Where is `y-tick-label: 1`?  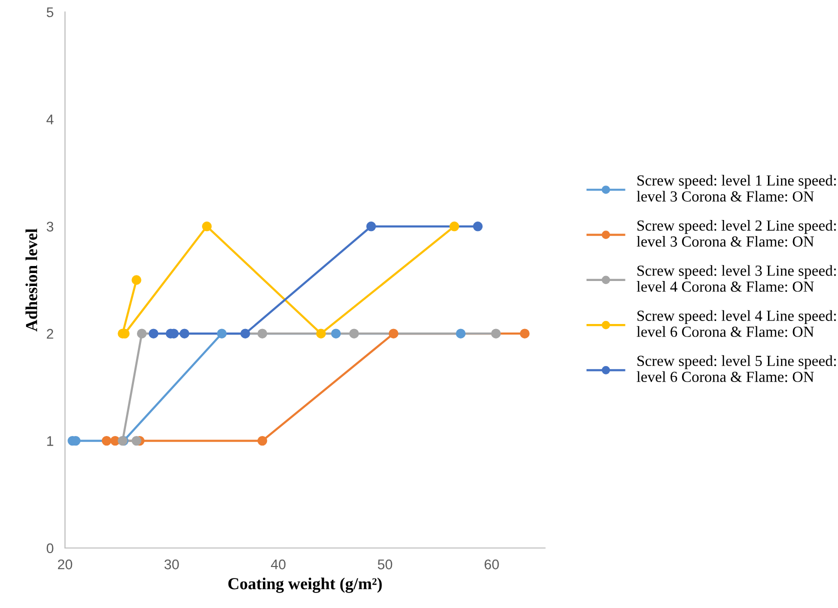
y-tick-label: 1 is located at coordinates (50, 441).